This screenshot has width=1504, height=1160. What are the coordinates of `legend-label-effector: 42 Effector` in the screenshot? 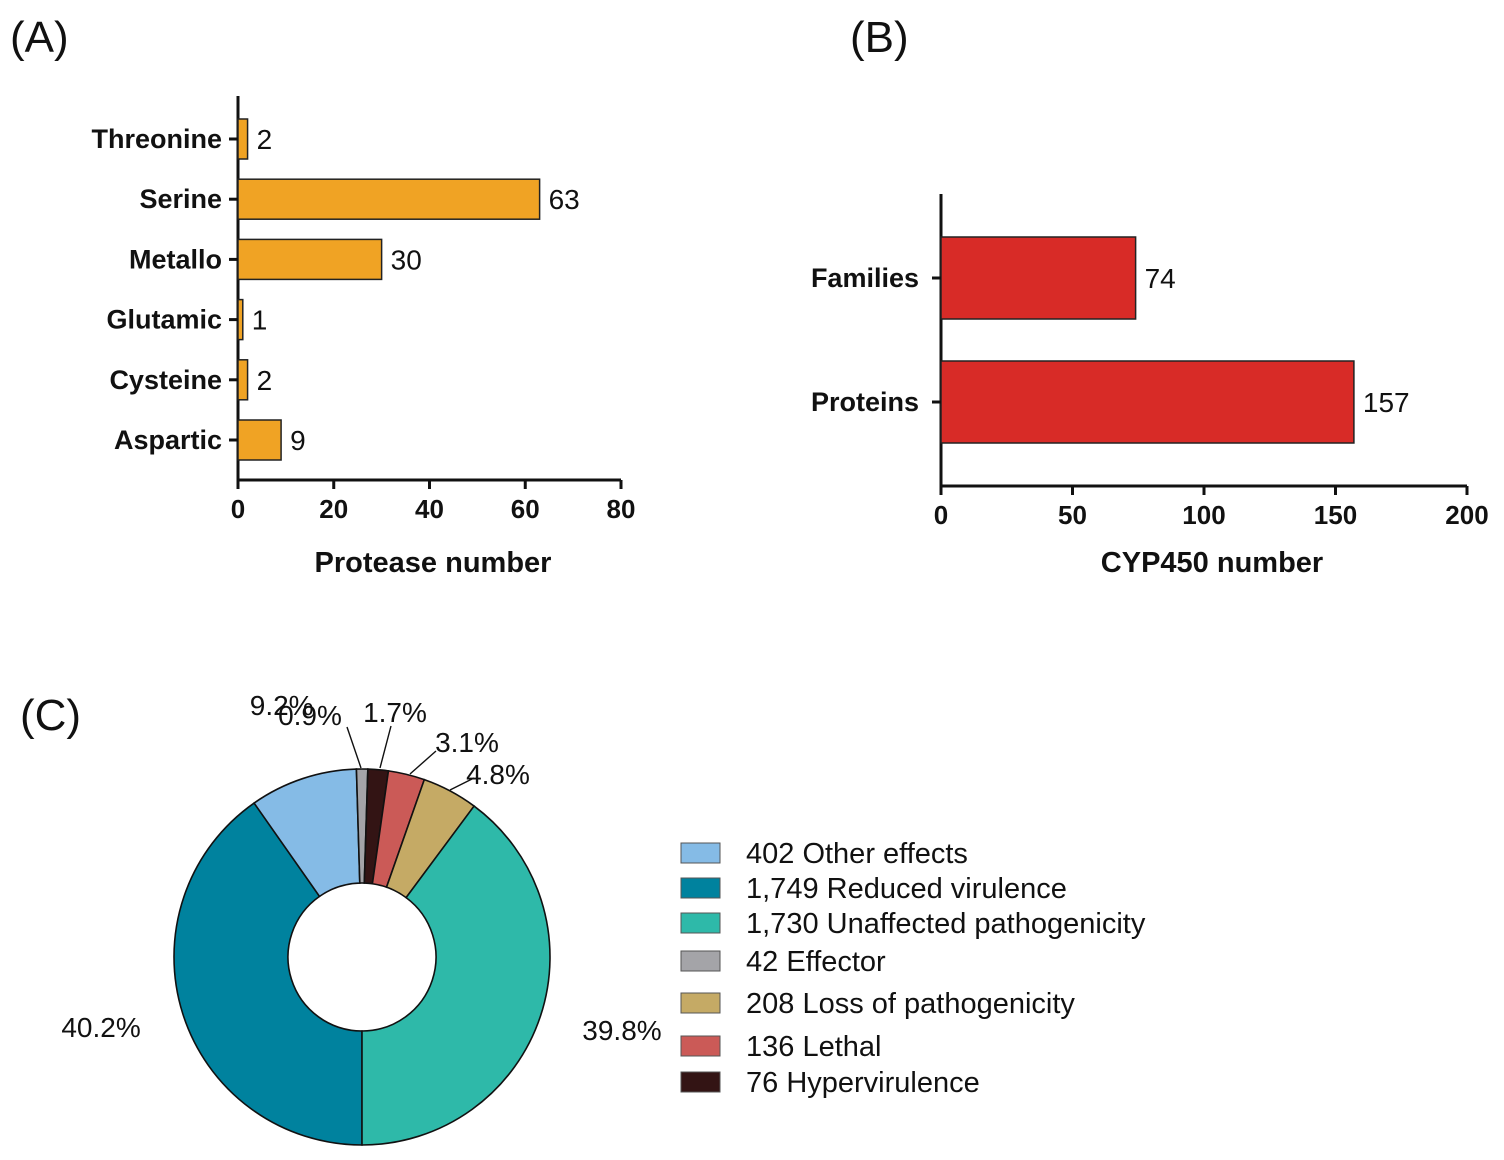 It's located at (816, 962).